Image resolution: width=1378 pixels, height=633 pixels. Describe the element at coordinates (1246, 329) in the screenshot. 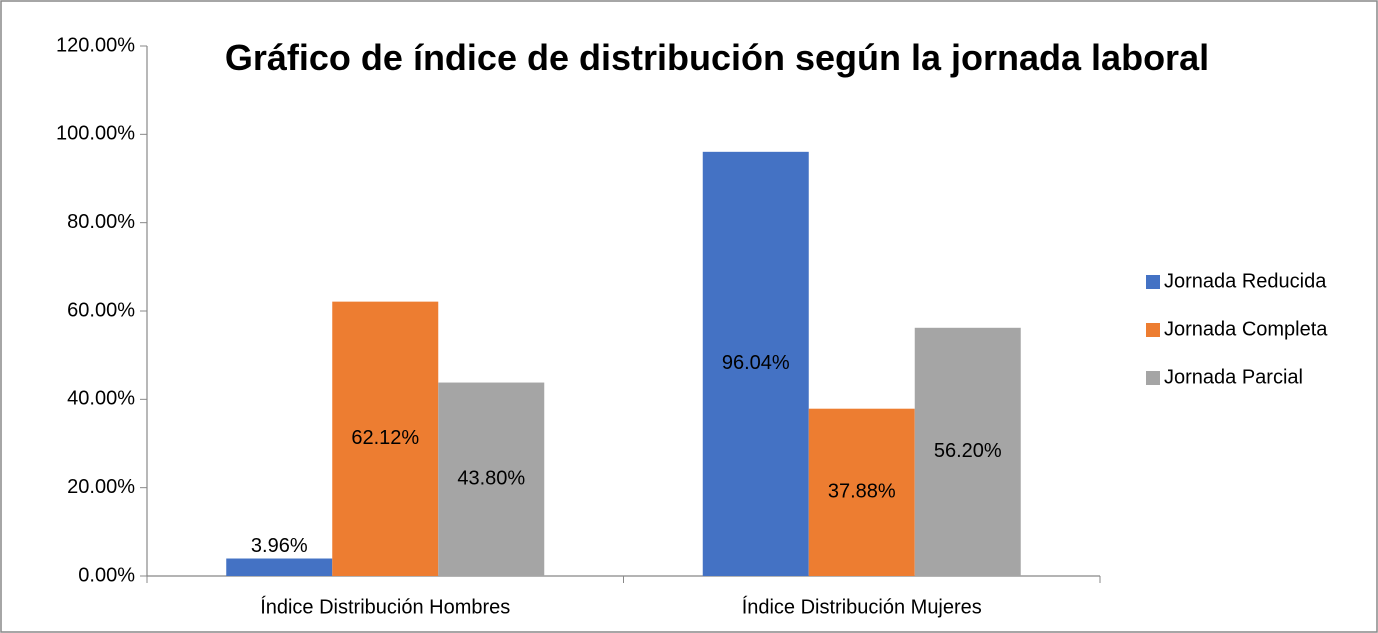

I see `legend-label: Jornada Completa` at that location.